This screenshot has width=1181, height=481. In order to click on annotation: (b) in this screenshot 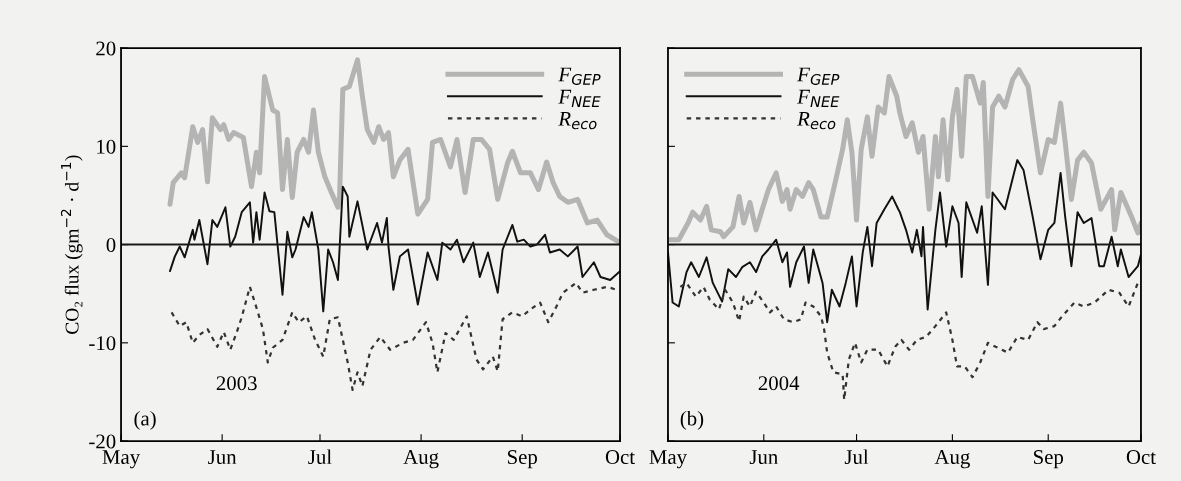, I will do `click(692, 420)`.